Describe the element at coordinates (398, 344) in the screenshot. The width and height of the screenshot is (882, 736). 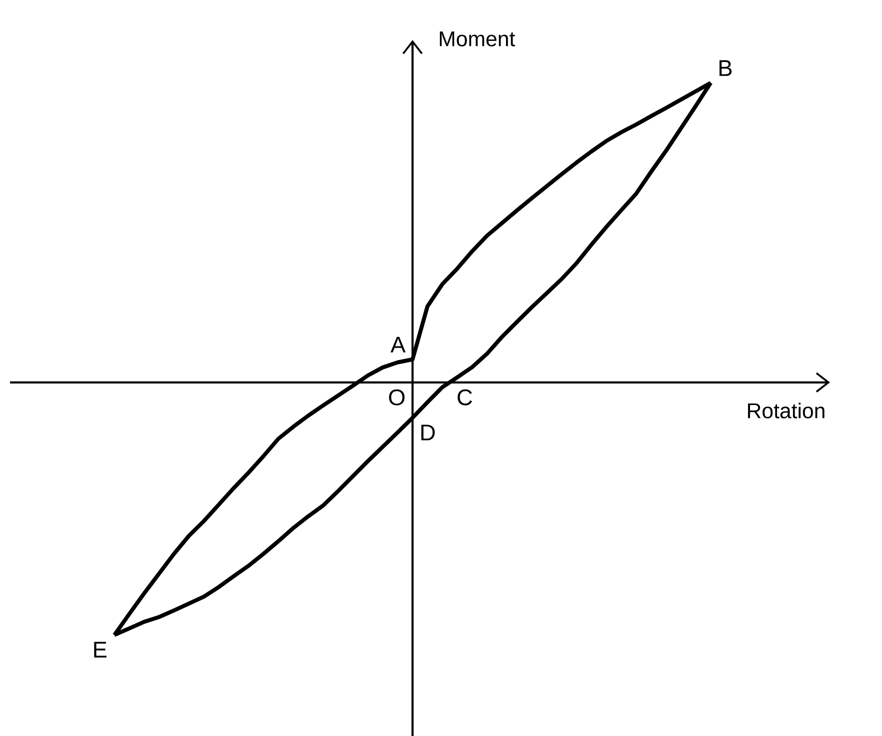
I see `annotation: A` at that location.